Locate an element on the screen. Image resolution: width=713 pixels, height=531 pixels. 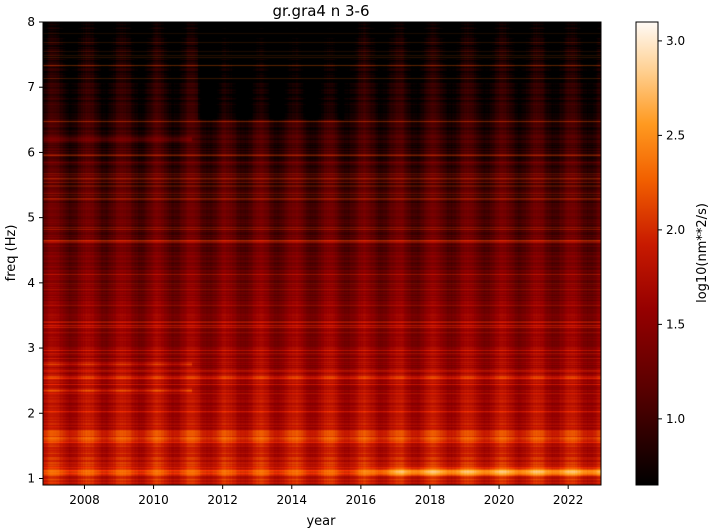
x-tick-label: 2014 is located at coordinates (291, 500).